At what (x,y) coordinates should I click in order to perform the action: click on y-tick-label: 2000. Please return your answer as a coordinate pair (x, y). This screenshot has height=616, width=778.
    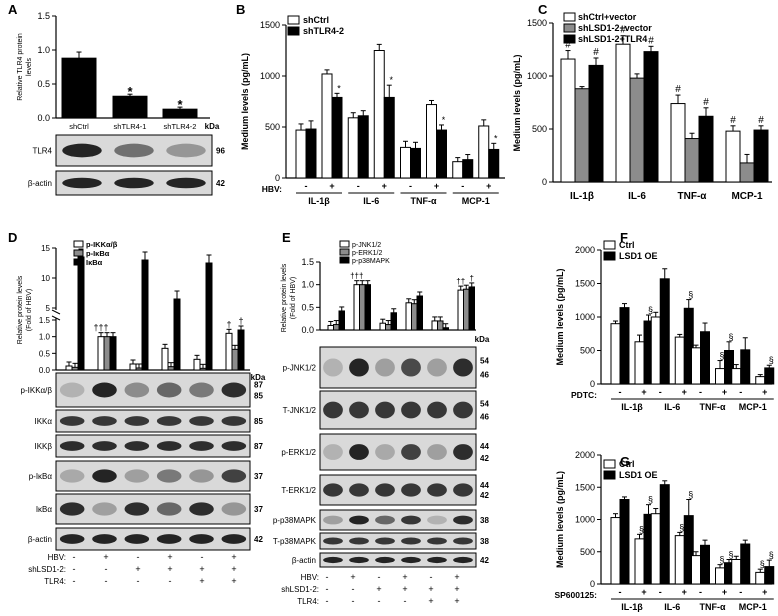
    Looking at the image, I should click on (585, 250).